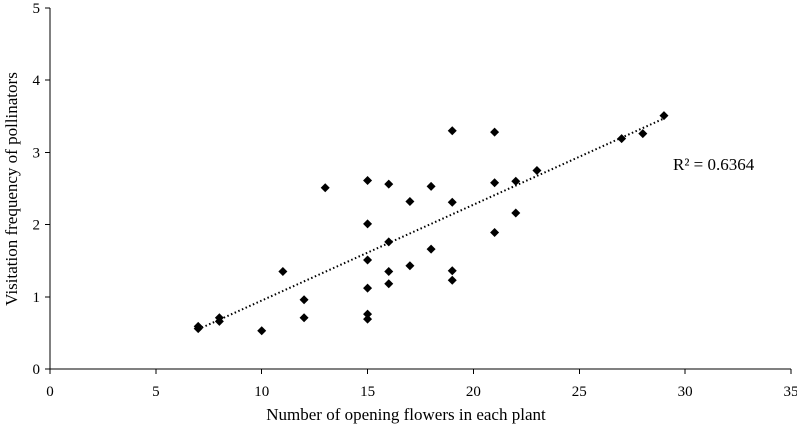  Describe the element at coordinates (50, 392) in the screenshot. I see `x-tick-label: 0` at that location.